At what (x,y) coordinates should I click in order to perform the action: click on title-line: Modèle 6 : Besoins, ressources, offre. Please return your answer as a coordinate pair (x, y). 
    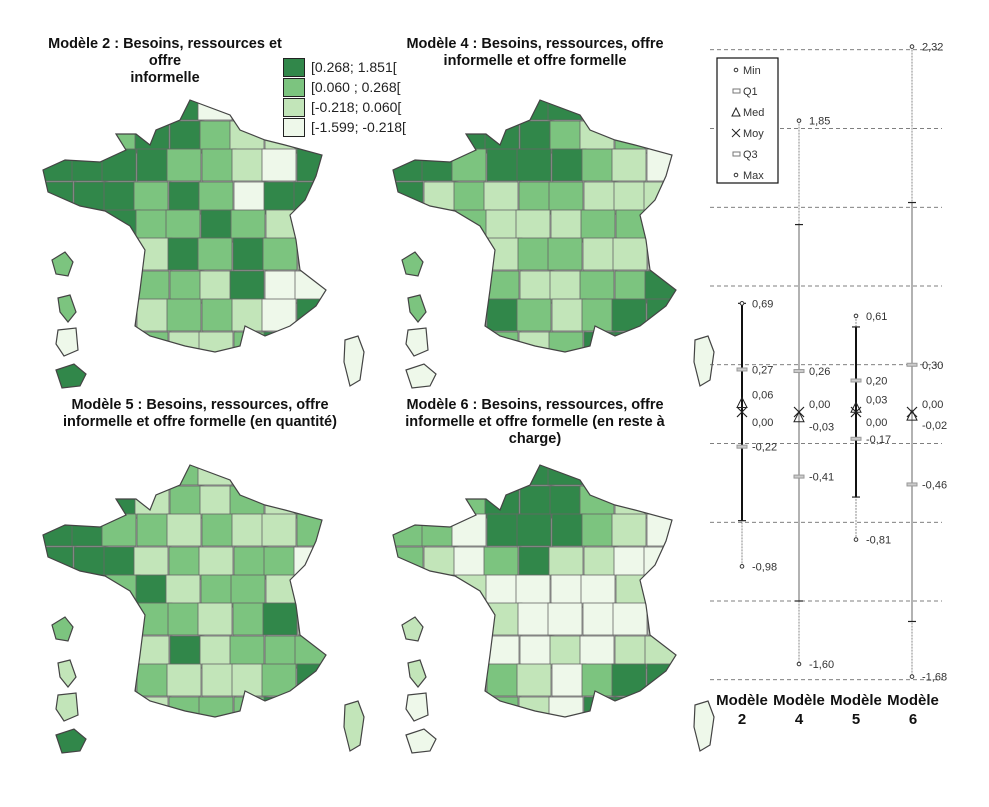
    Looking at the image, I should click on (535, 405).